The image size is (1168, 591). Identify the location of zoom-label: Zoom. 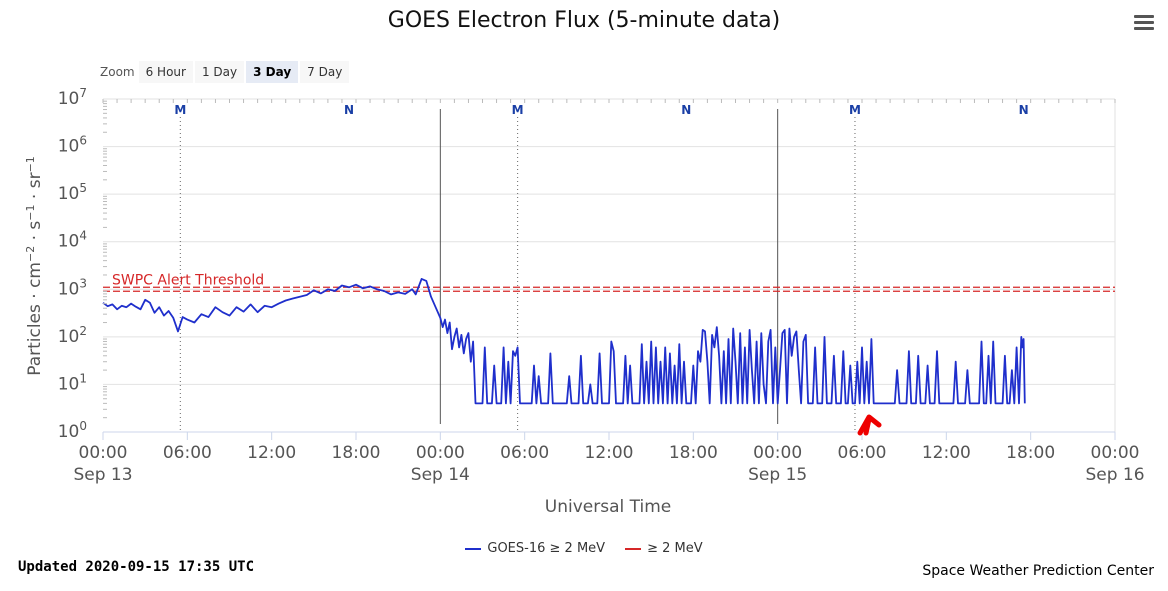
(117, 72).